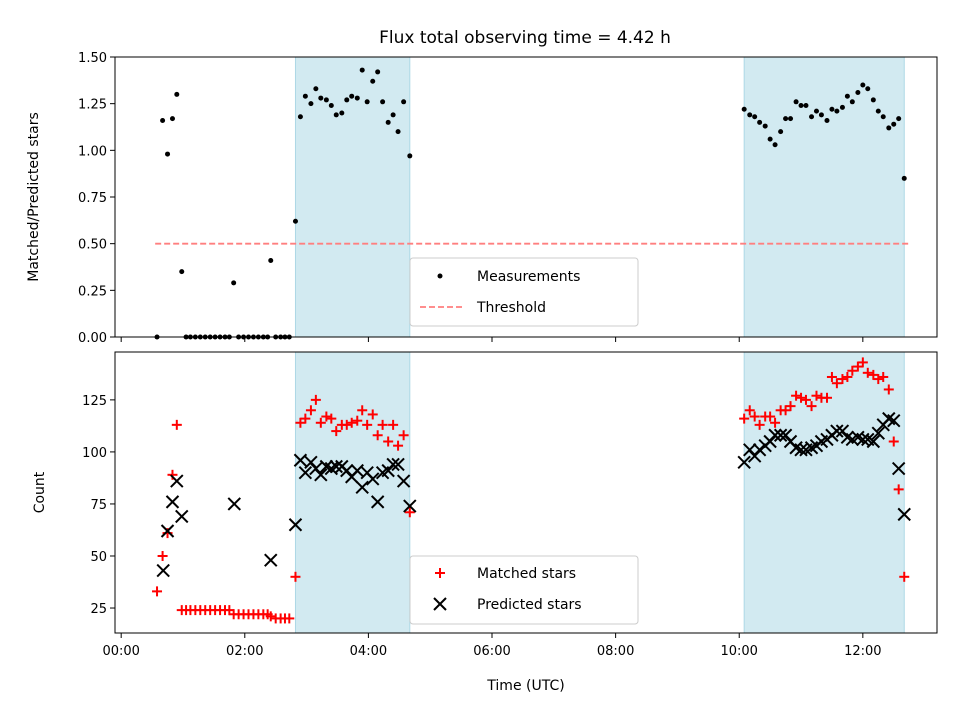 The width and height of the screenshot is (960, 720). What do you see at coordinates (525, 686) in the screenshot?
I see `time-x-axis-label: Time (UTC)` at bounding box center [525, 686].